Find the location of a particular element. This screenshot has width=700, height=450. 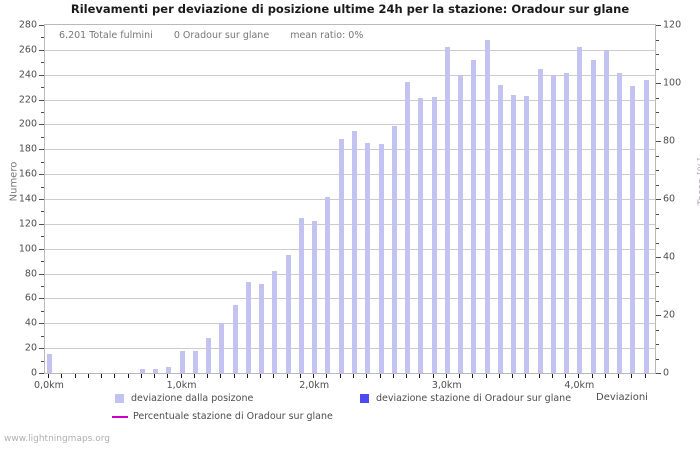

stat-station: 0 Oradour sur glane is located at coordinates (221, 35).